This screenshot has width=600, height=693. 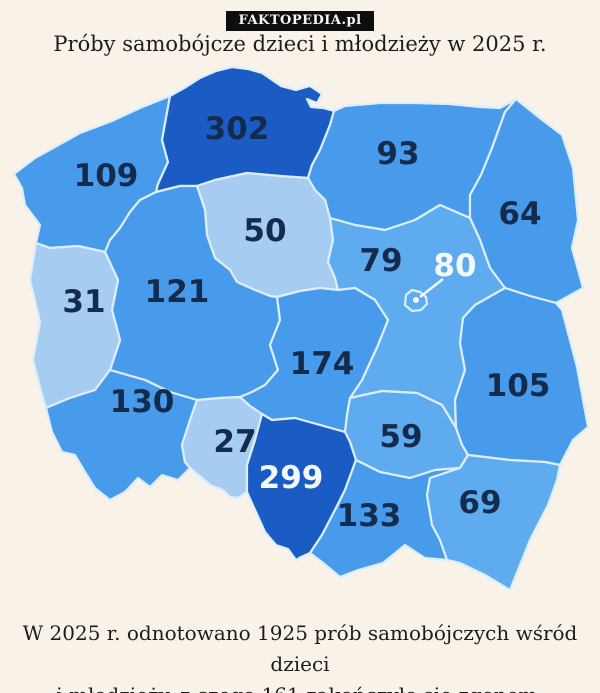 I want to click on value-kujawsko-pomorskie: 50, so click(x=264, y=231).